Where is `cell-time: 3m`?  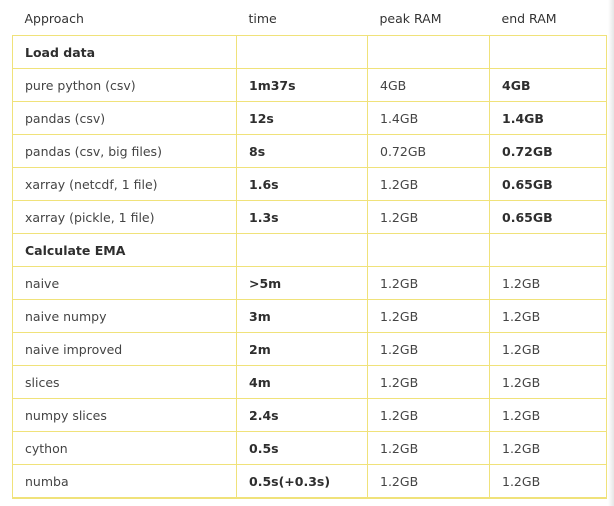 cell-time: 3m is located at coordinates (302, 316).